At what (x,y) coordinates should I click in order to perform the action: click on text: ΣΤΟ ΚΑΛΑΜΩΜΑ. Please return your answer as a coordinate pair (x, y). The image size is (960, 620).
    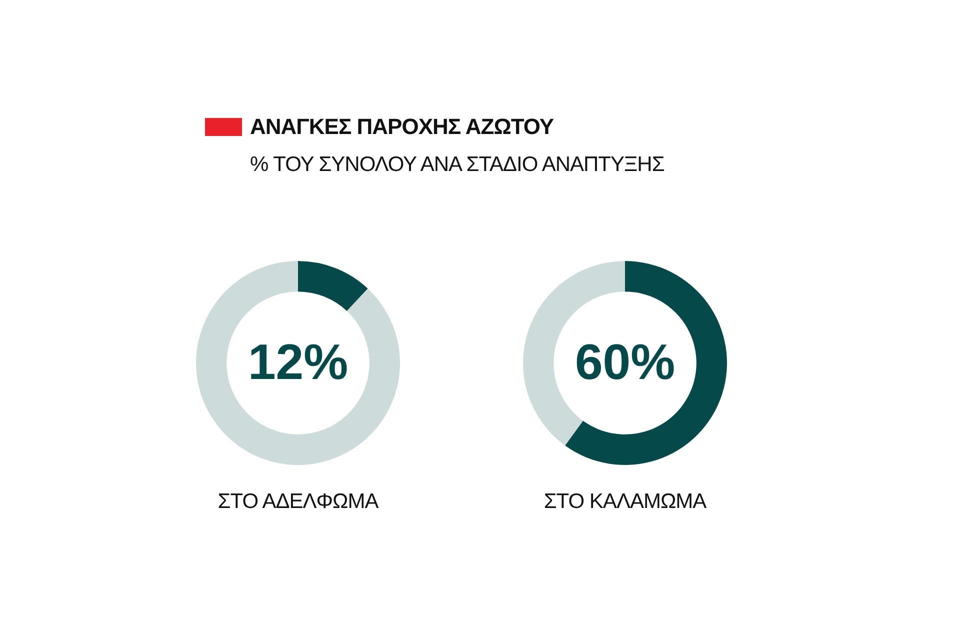
    Looking at the image, I should click on (625, 502).